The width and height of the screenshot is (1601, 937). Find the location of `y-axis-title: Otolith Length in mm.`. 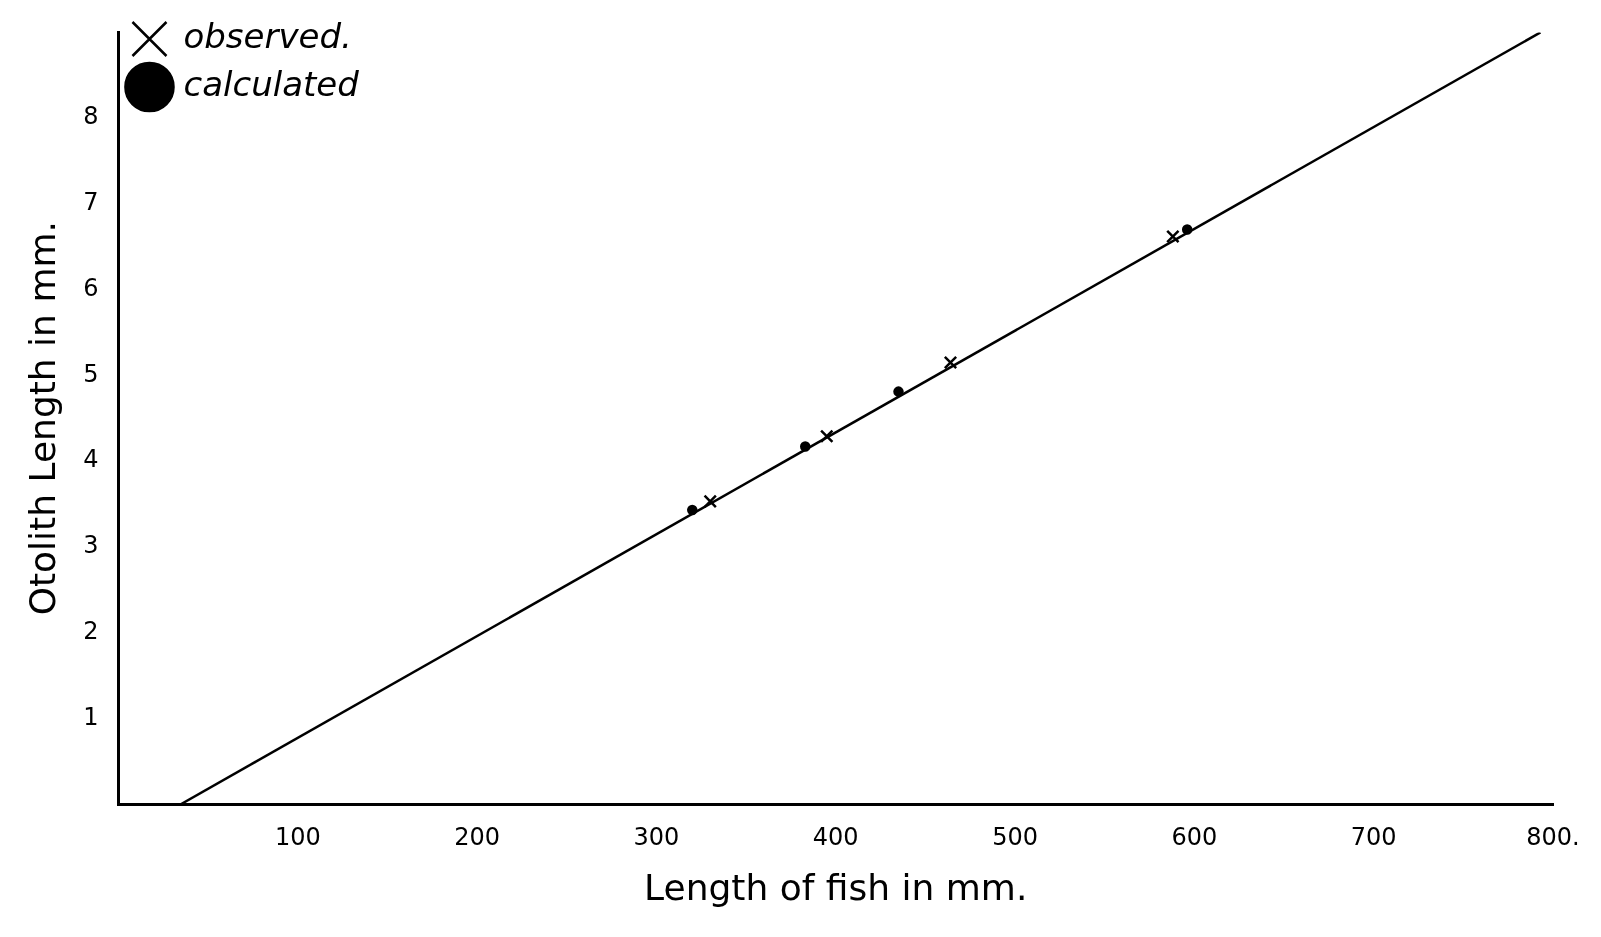

y-axis-title: Otolith Length in mm. is located at coordinates (42, 418).